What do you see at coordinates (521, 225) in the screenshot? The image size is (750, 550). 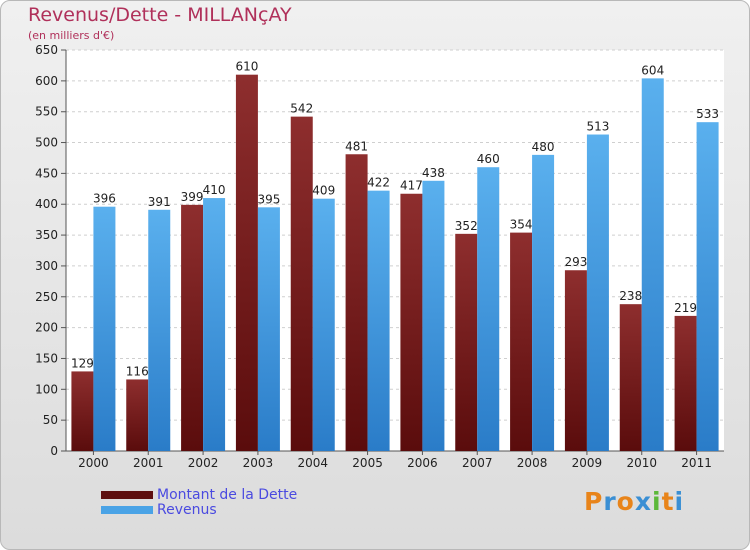 I see `data-label-dette: 354` at bounding box center [521, 225].